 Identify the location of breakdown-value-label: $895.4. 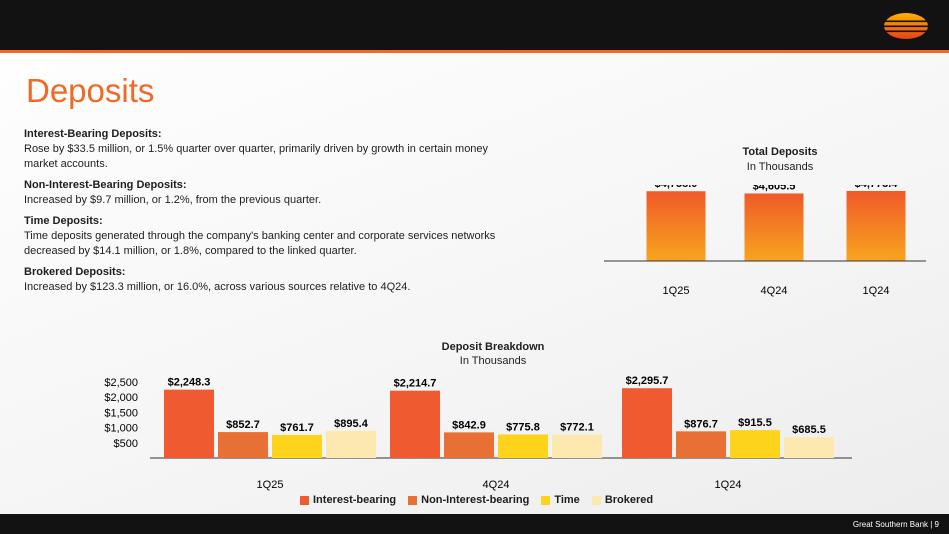
(351, 424).